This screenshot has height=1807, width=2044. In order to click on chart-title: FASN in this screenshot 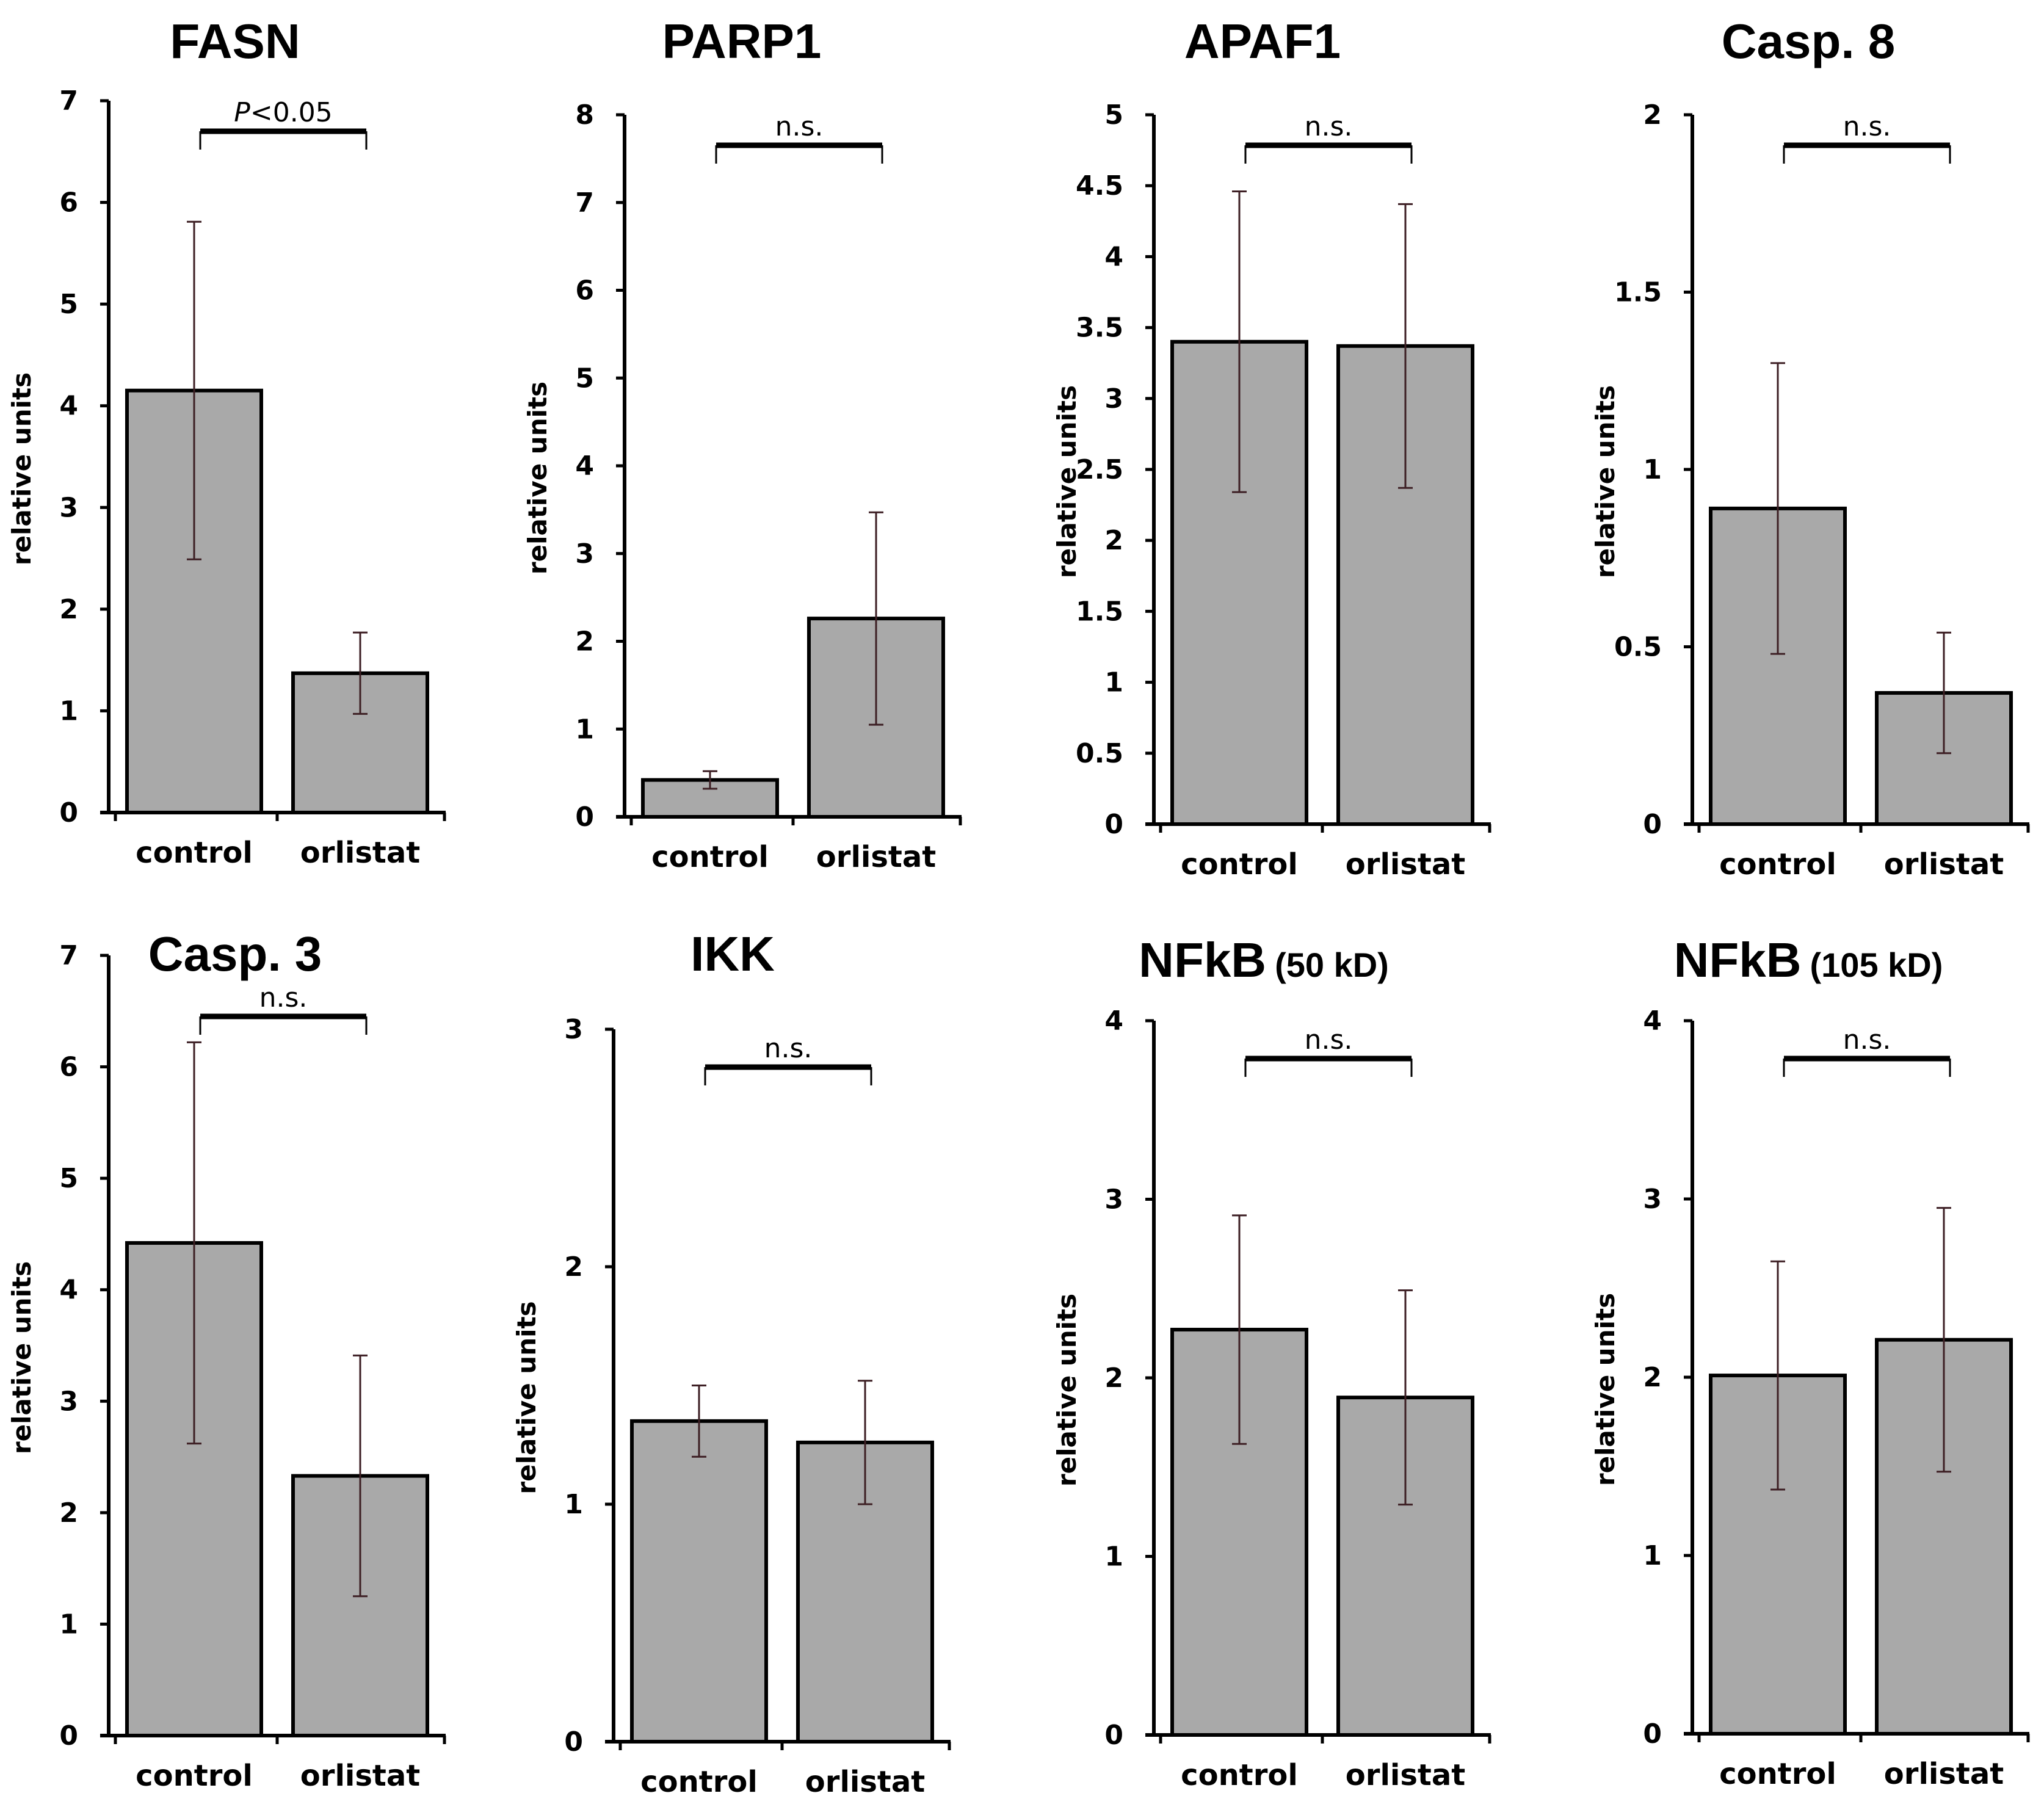, I will do `click(235, 41)`.